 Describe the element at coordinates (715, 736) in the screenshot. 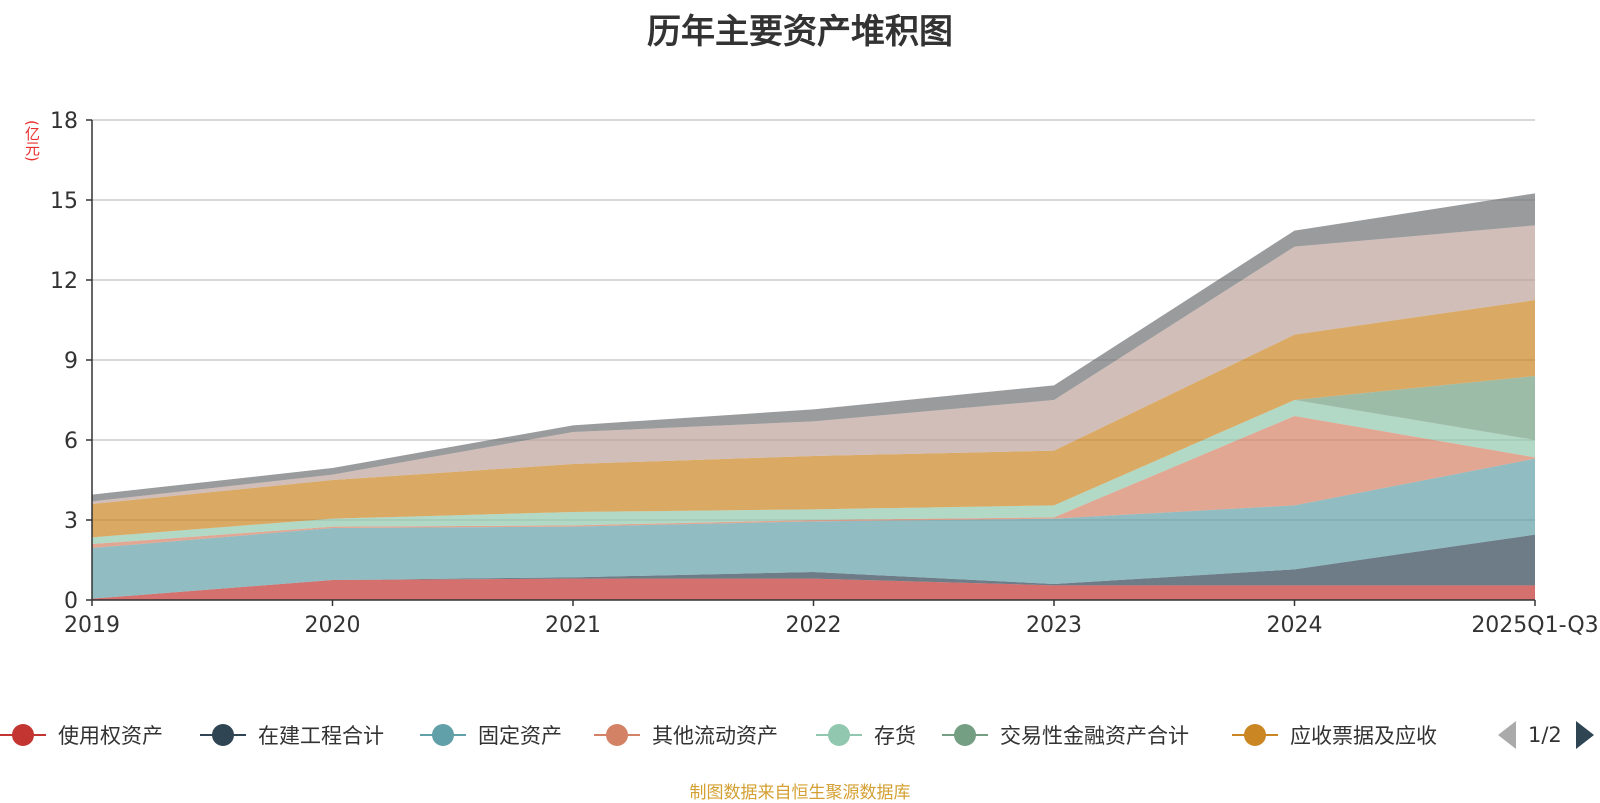

I see `legend-label: 其他流动资产` at that location.